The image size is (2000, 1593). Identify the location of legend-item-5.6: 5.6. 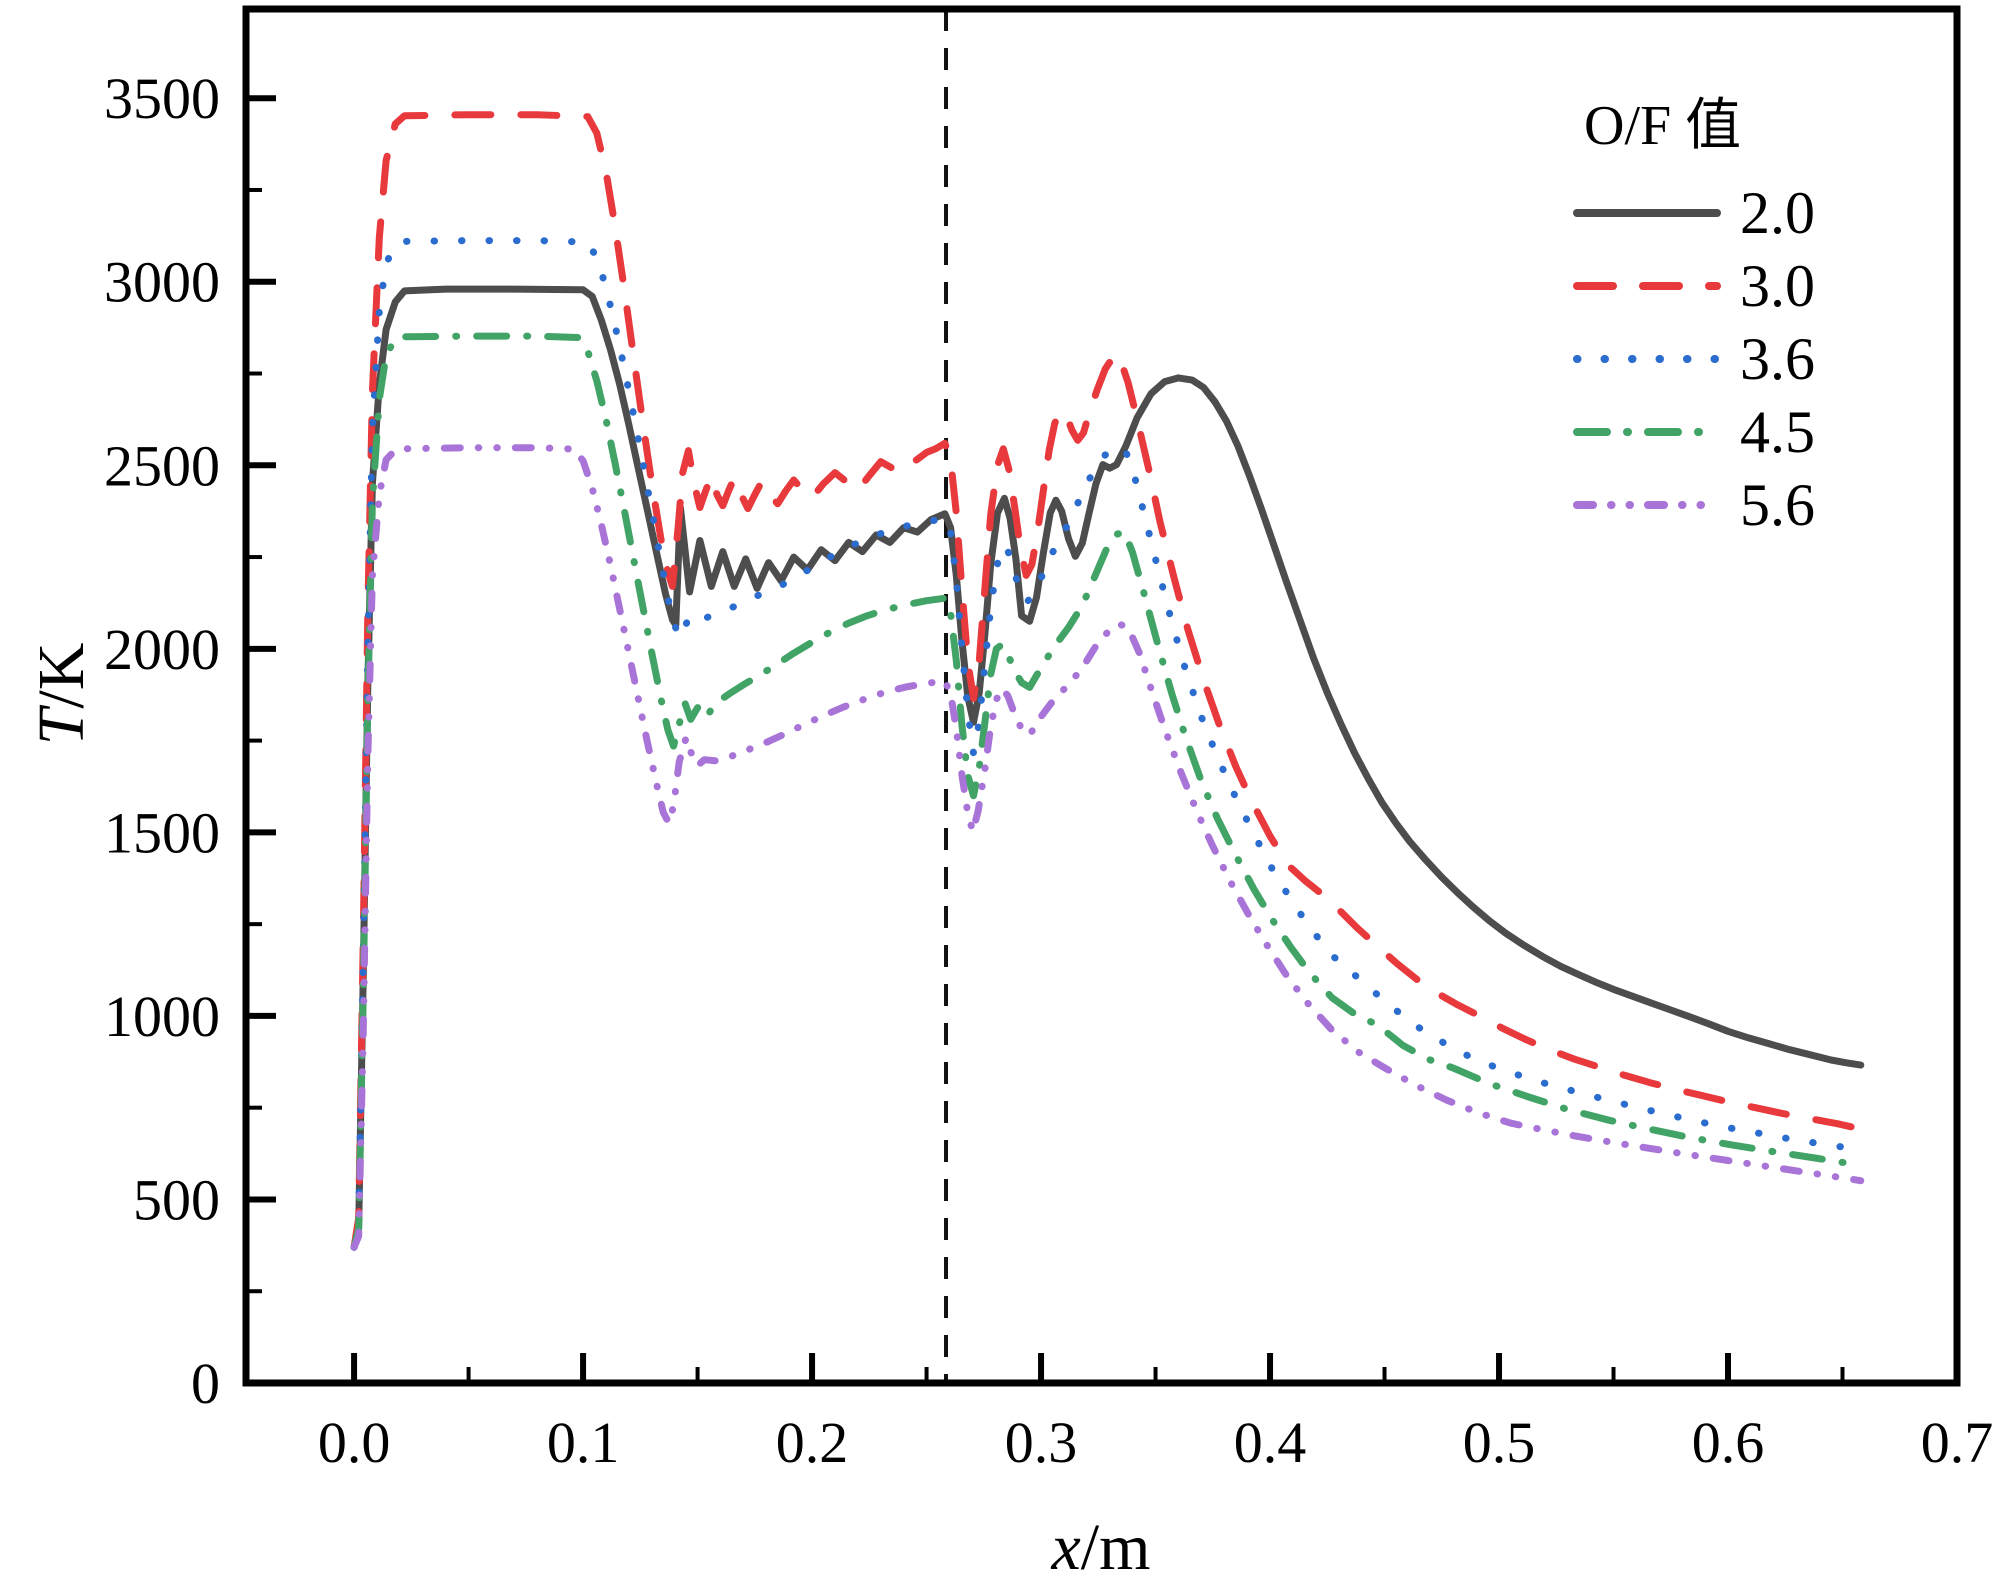
(1762, 504).